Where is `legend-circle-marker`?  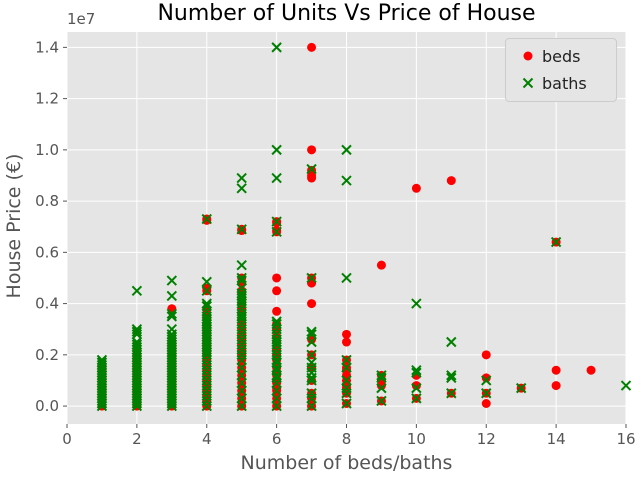
legend-circle-marker is located at coordinates (528, 56).